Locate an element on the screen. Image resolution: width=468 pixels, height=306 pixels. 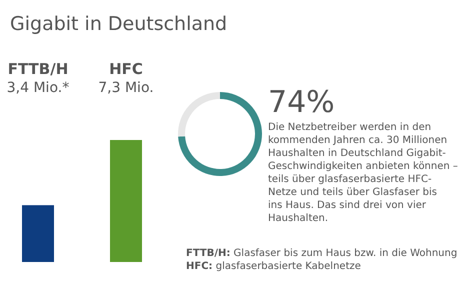
text: Die Netzbetreiber werden in den kommenden Jahren ca. 30 Millionen Haushalten in Deutschland Gigabit-Geschwindigkeiten anbieten können – teils über glasfaserbasierte HFC-Netze und teils über Glasfaser bis ins Haus. Das sind drei von vier Haushalten. is located at coordinates (363, 173).